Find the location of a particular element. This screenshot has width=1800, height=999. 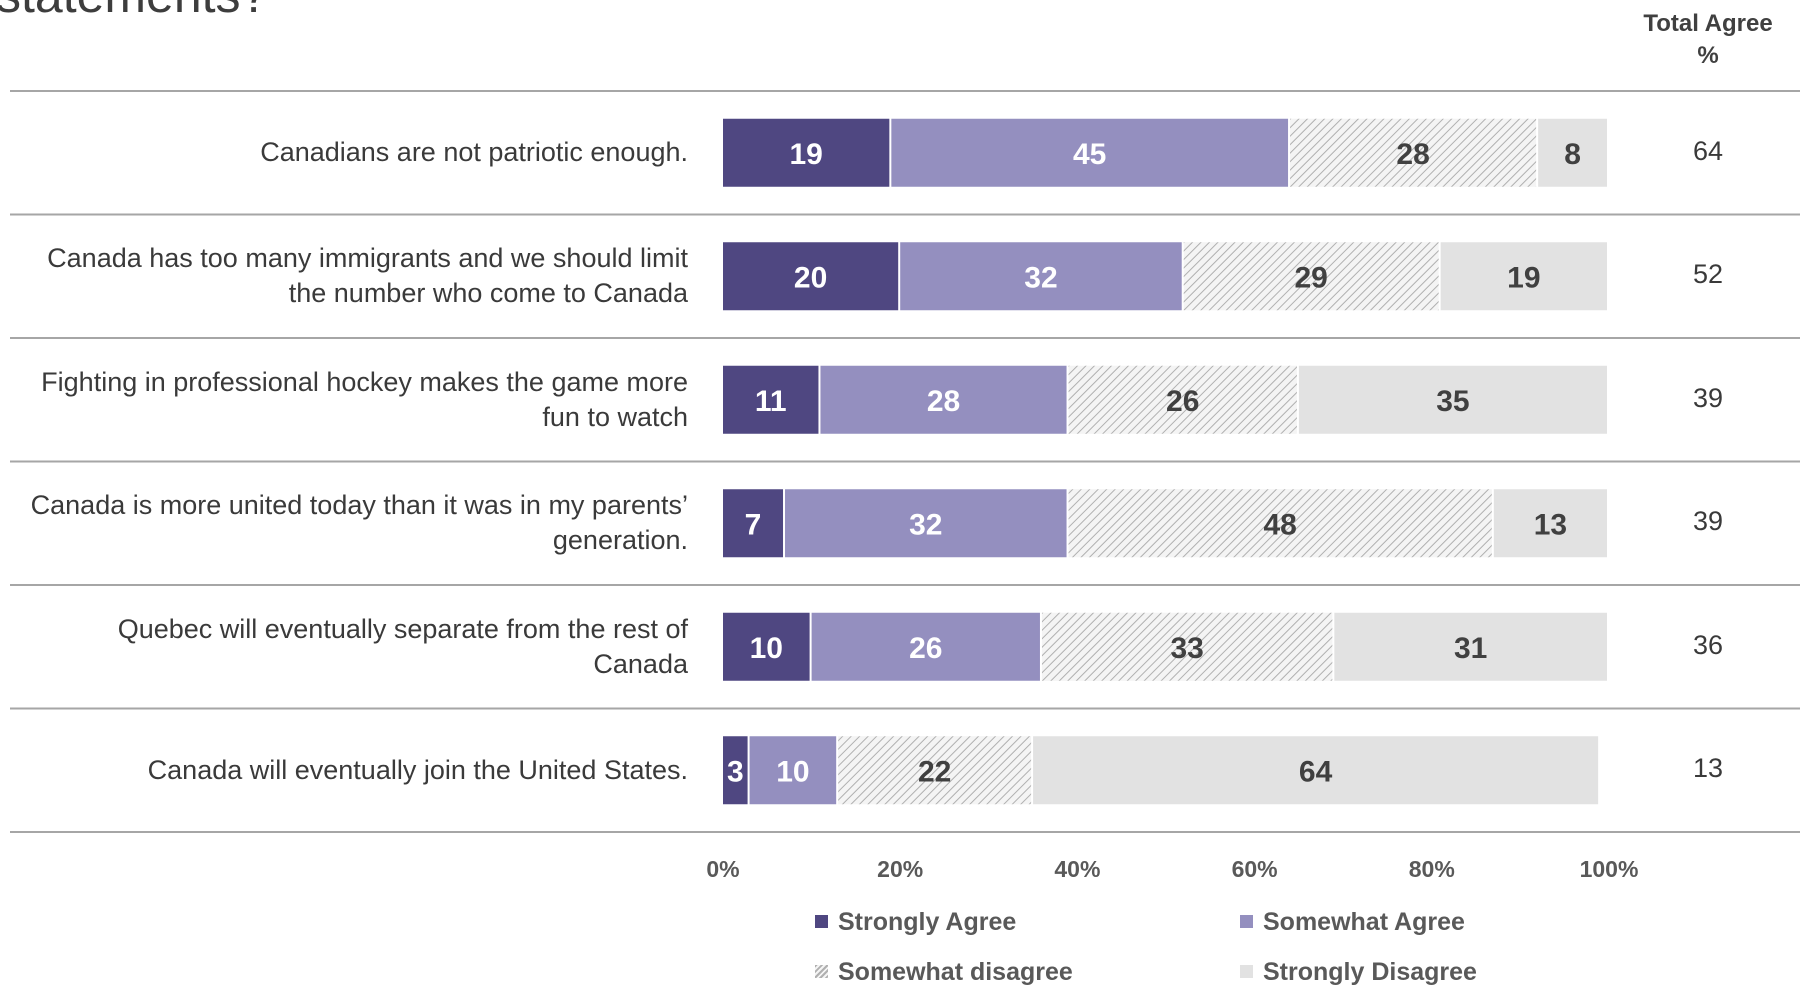

legend-item: Strongly Disagree is located at coordinates (1358, 972).